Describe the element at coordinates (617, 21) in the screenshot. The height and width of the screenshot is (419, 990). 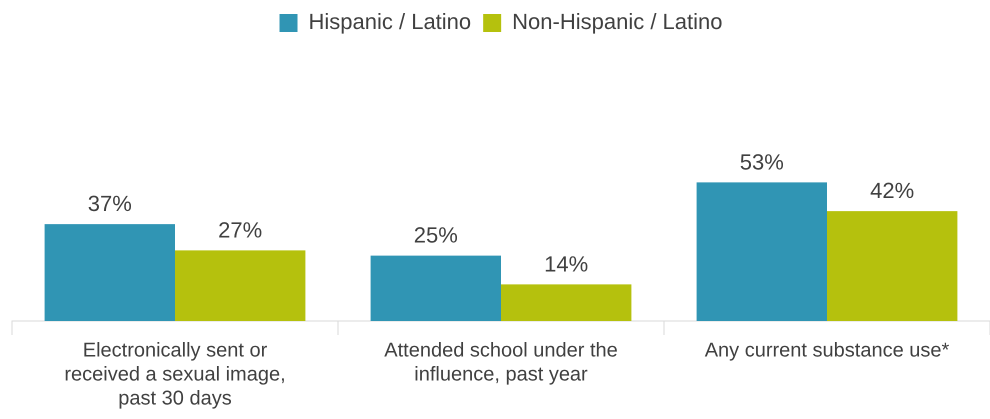
I see `legend-label: Non-Hispanic / Latino` at that location.